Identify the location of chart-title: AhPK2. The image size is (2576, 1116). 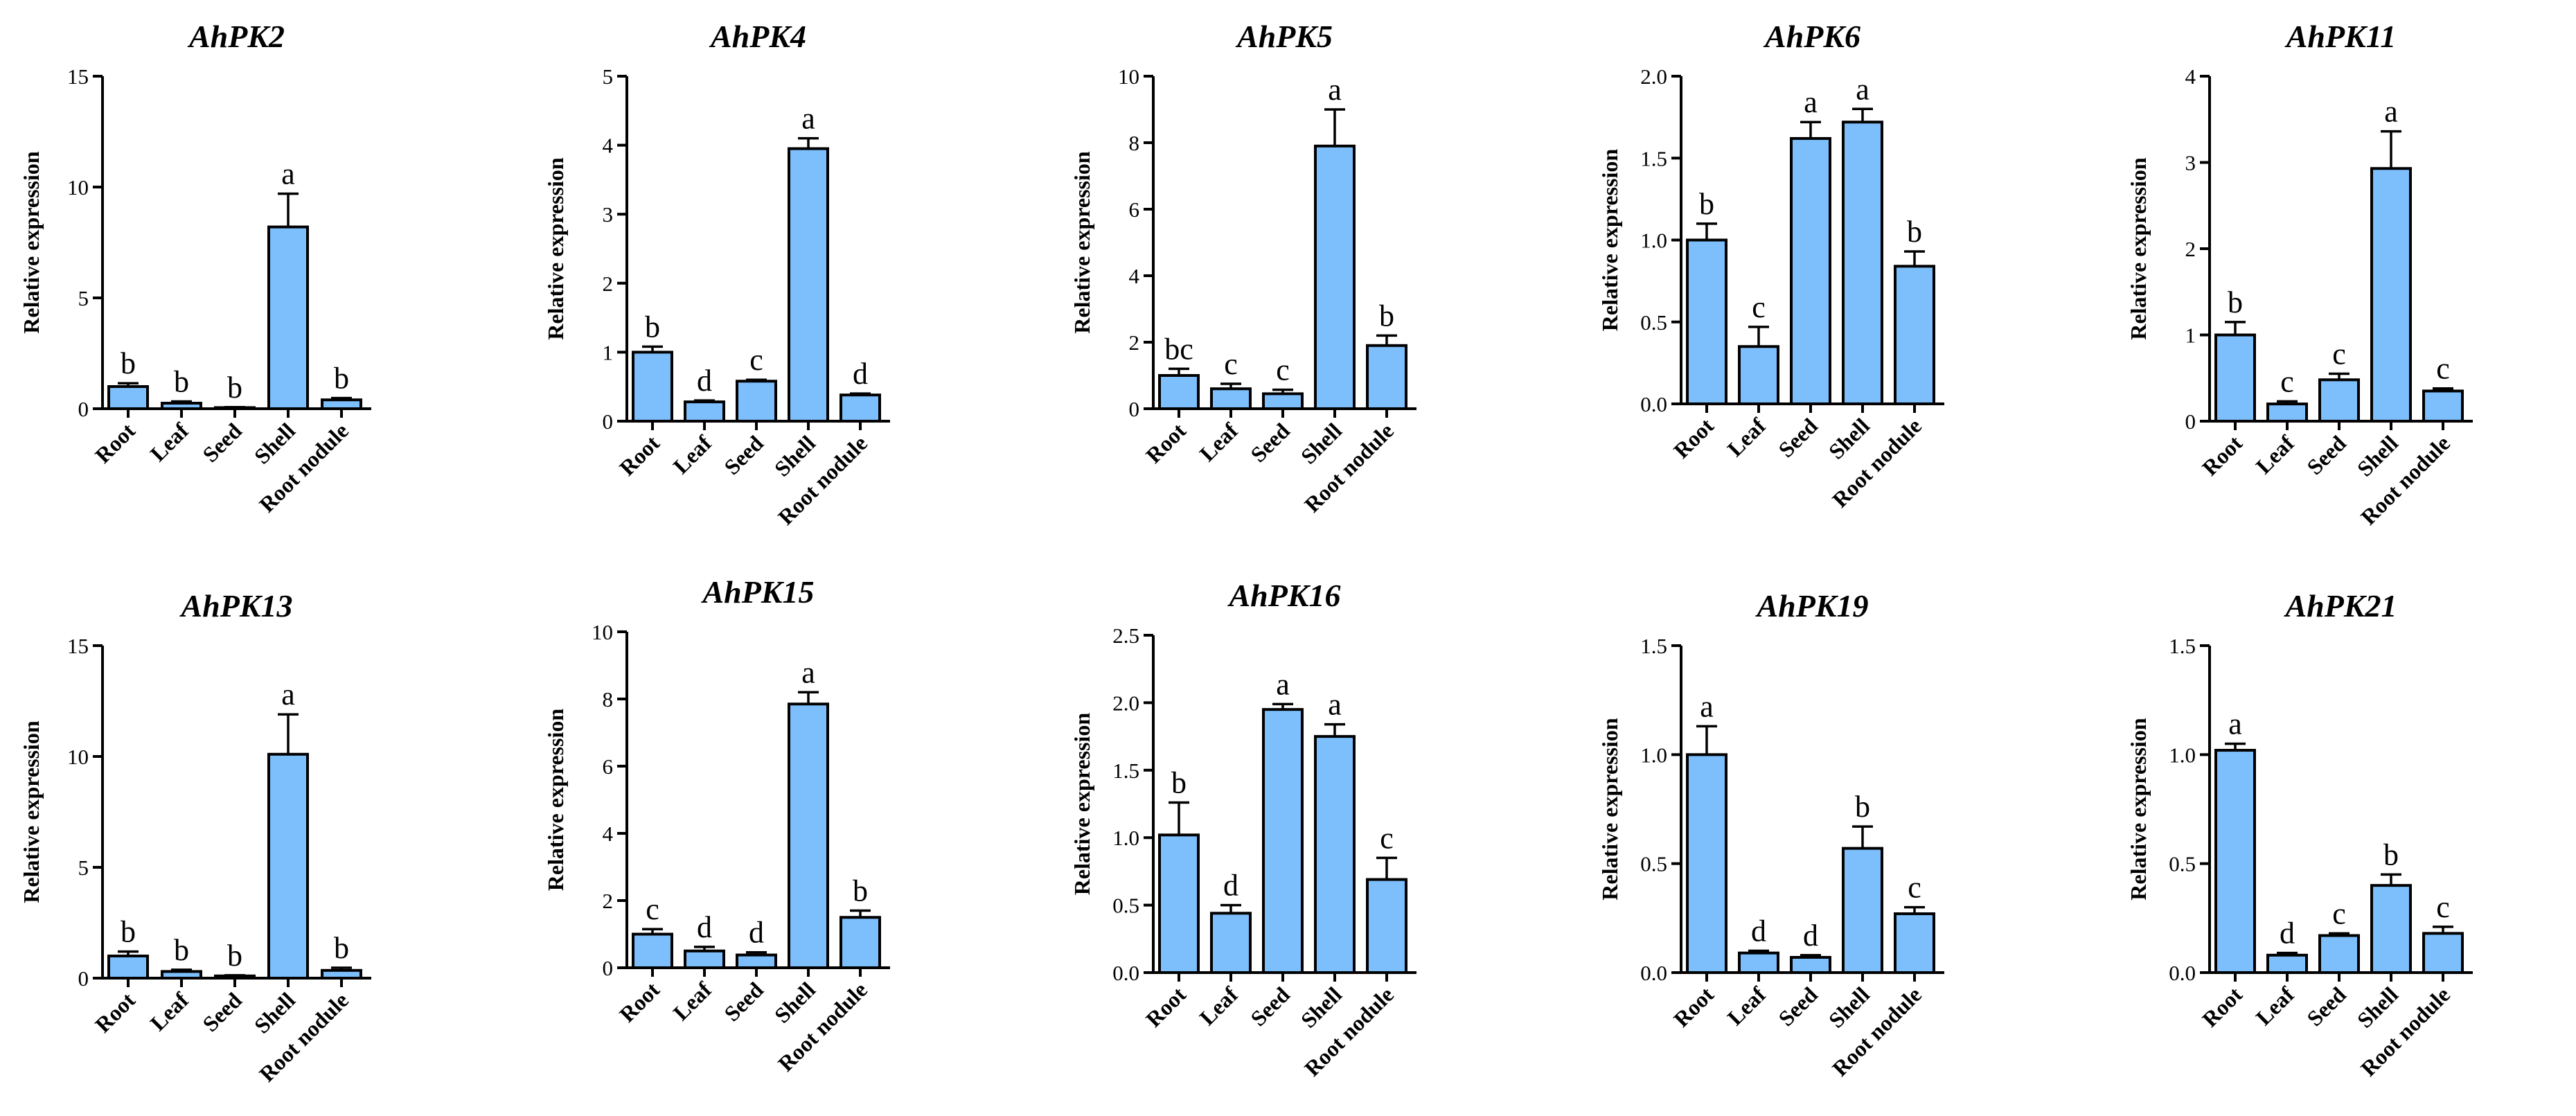
(236, 37).